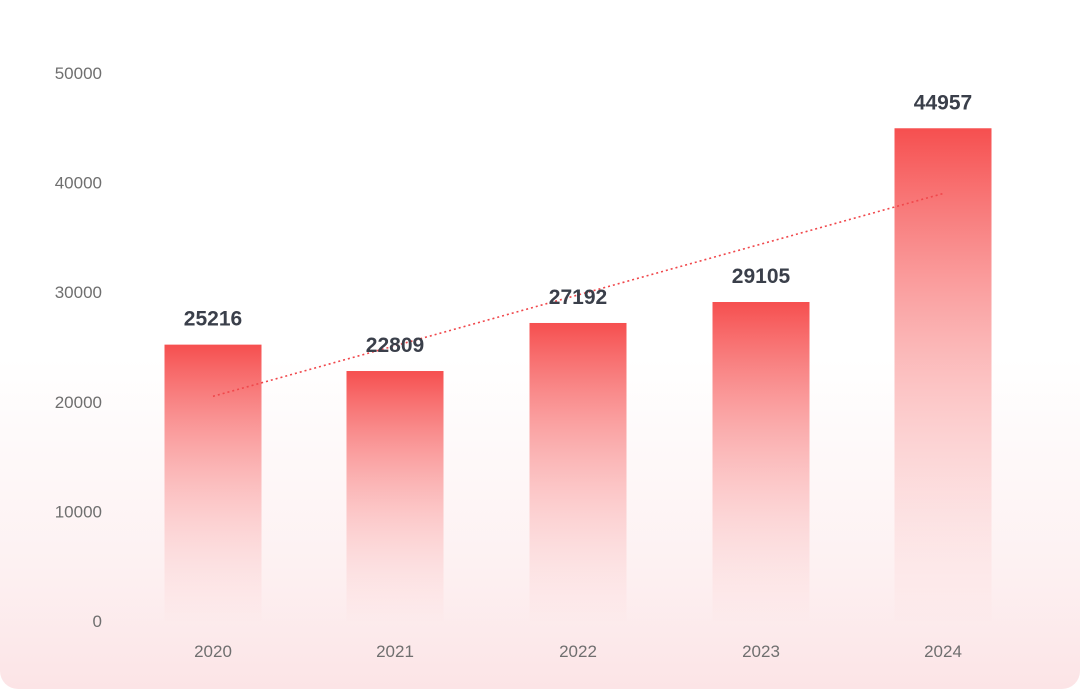 The height and width of the screenshot is (689, 1080). What do you see at coordinates (213, 482) in the screenshot?
I see `bar-2020` at bounding box center [213, 482].